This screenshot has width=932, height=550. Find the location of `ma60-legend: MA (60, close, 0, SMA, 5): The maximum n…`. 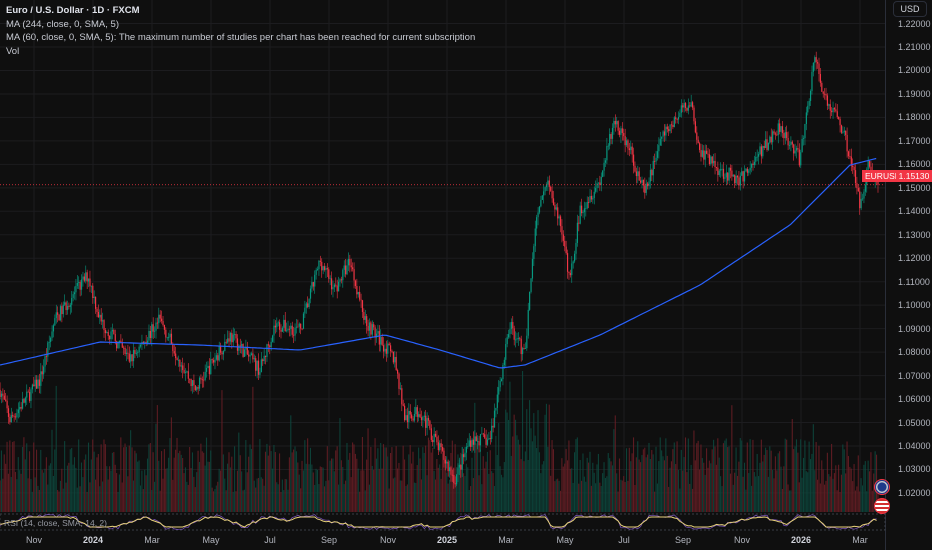

ma60-legend: MA (60, close, 0, SMA, 5): The maximum n… is located at coordinates (241, 37).